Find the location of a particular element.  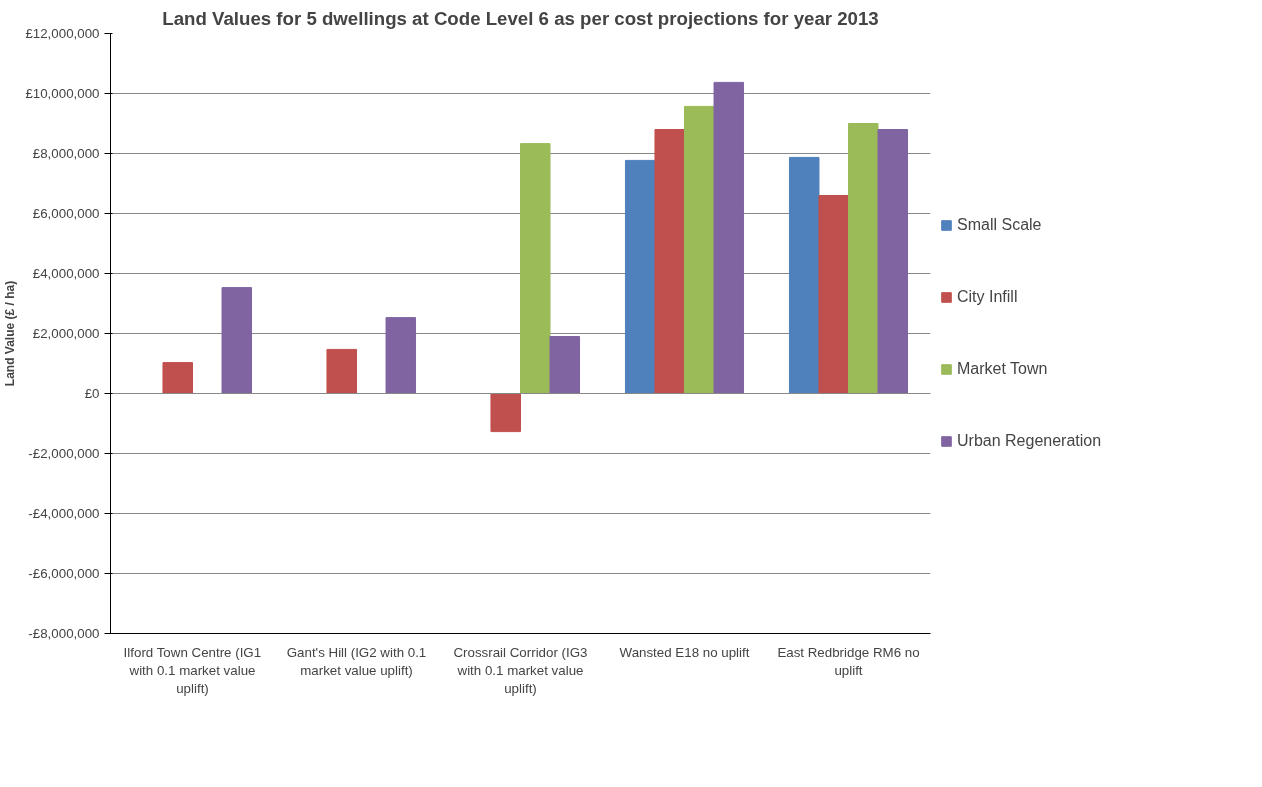

x-tick-label: Crossrail Corridor (IG3 with 0.1 market value uplift) is located at coordinates (520, 670).